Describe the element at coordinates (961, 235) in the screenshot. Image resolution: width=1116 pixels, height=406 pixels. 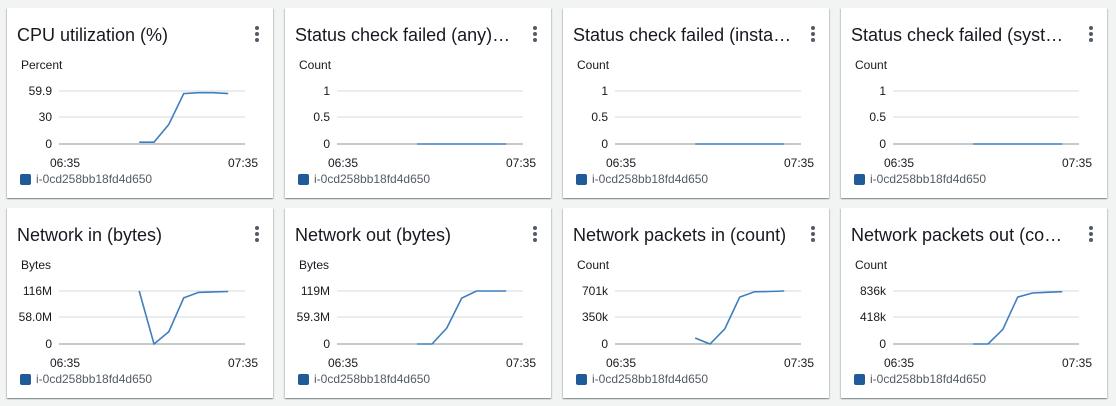
I see `widget-title: Network packets out (count)` at that location.